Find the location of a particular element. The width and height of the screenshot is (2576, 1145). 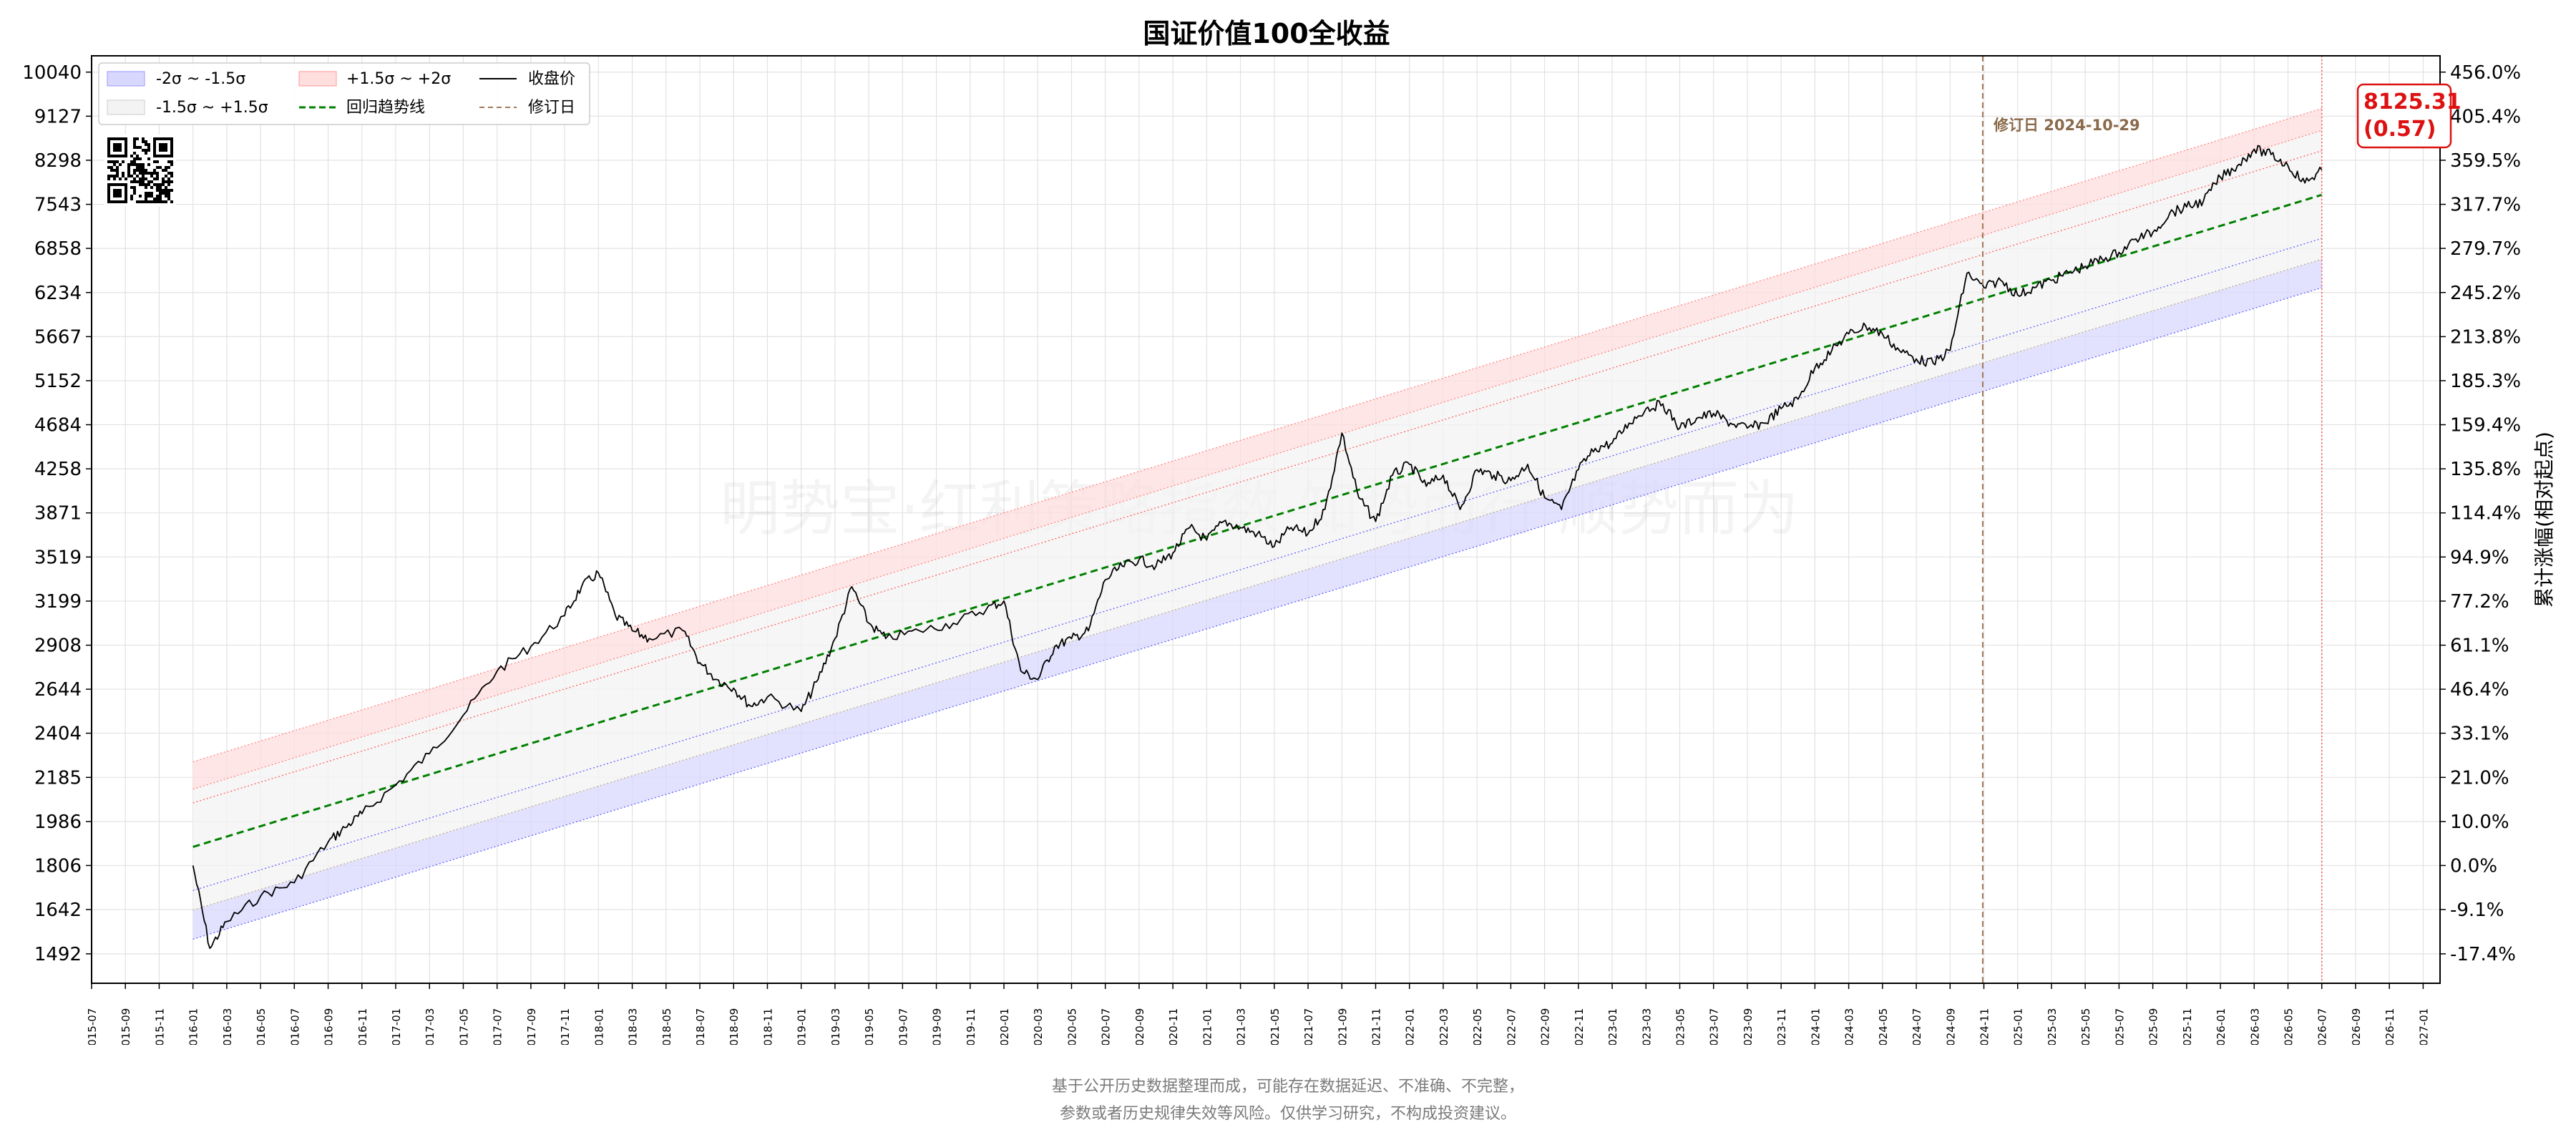

left-tick-label: 2404 is located at coordinates (58, 734).